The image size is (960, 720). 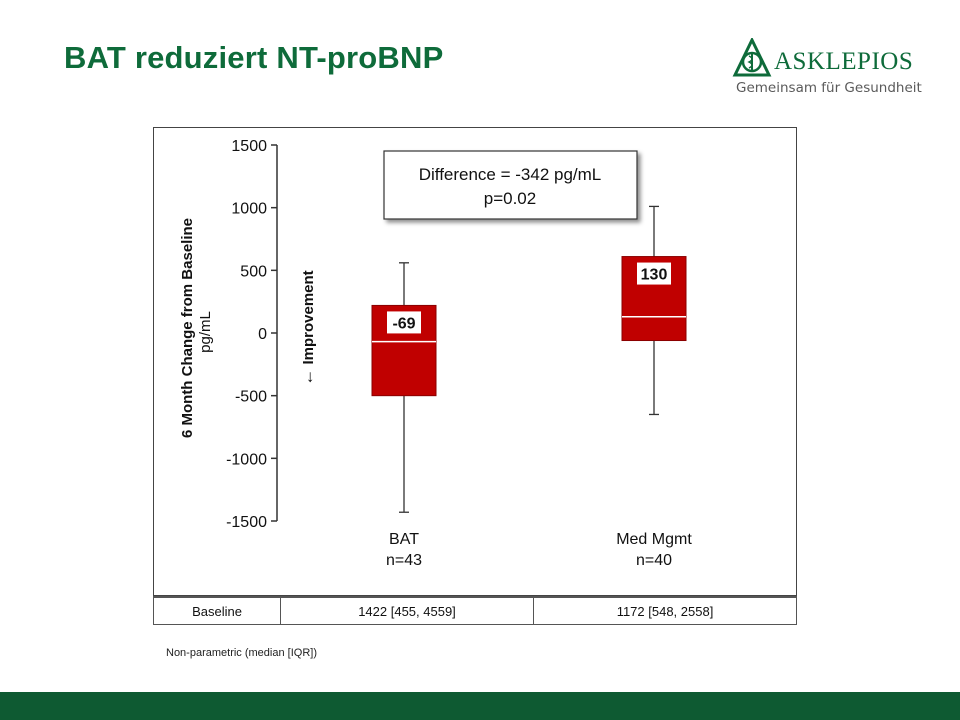 I want to click on baseline-bat: 1422 [455, 4559], so click(x=407, y=610).